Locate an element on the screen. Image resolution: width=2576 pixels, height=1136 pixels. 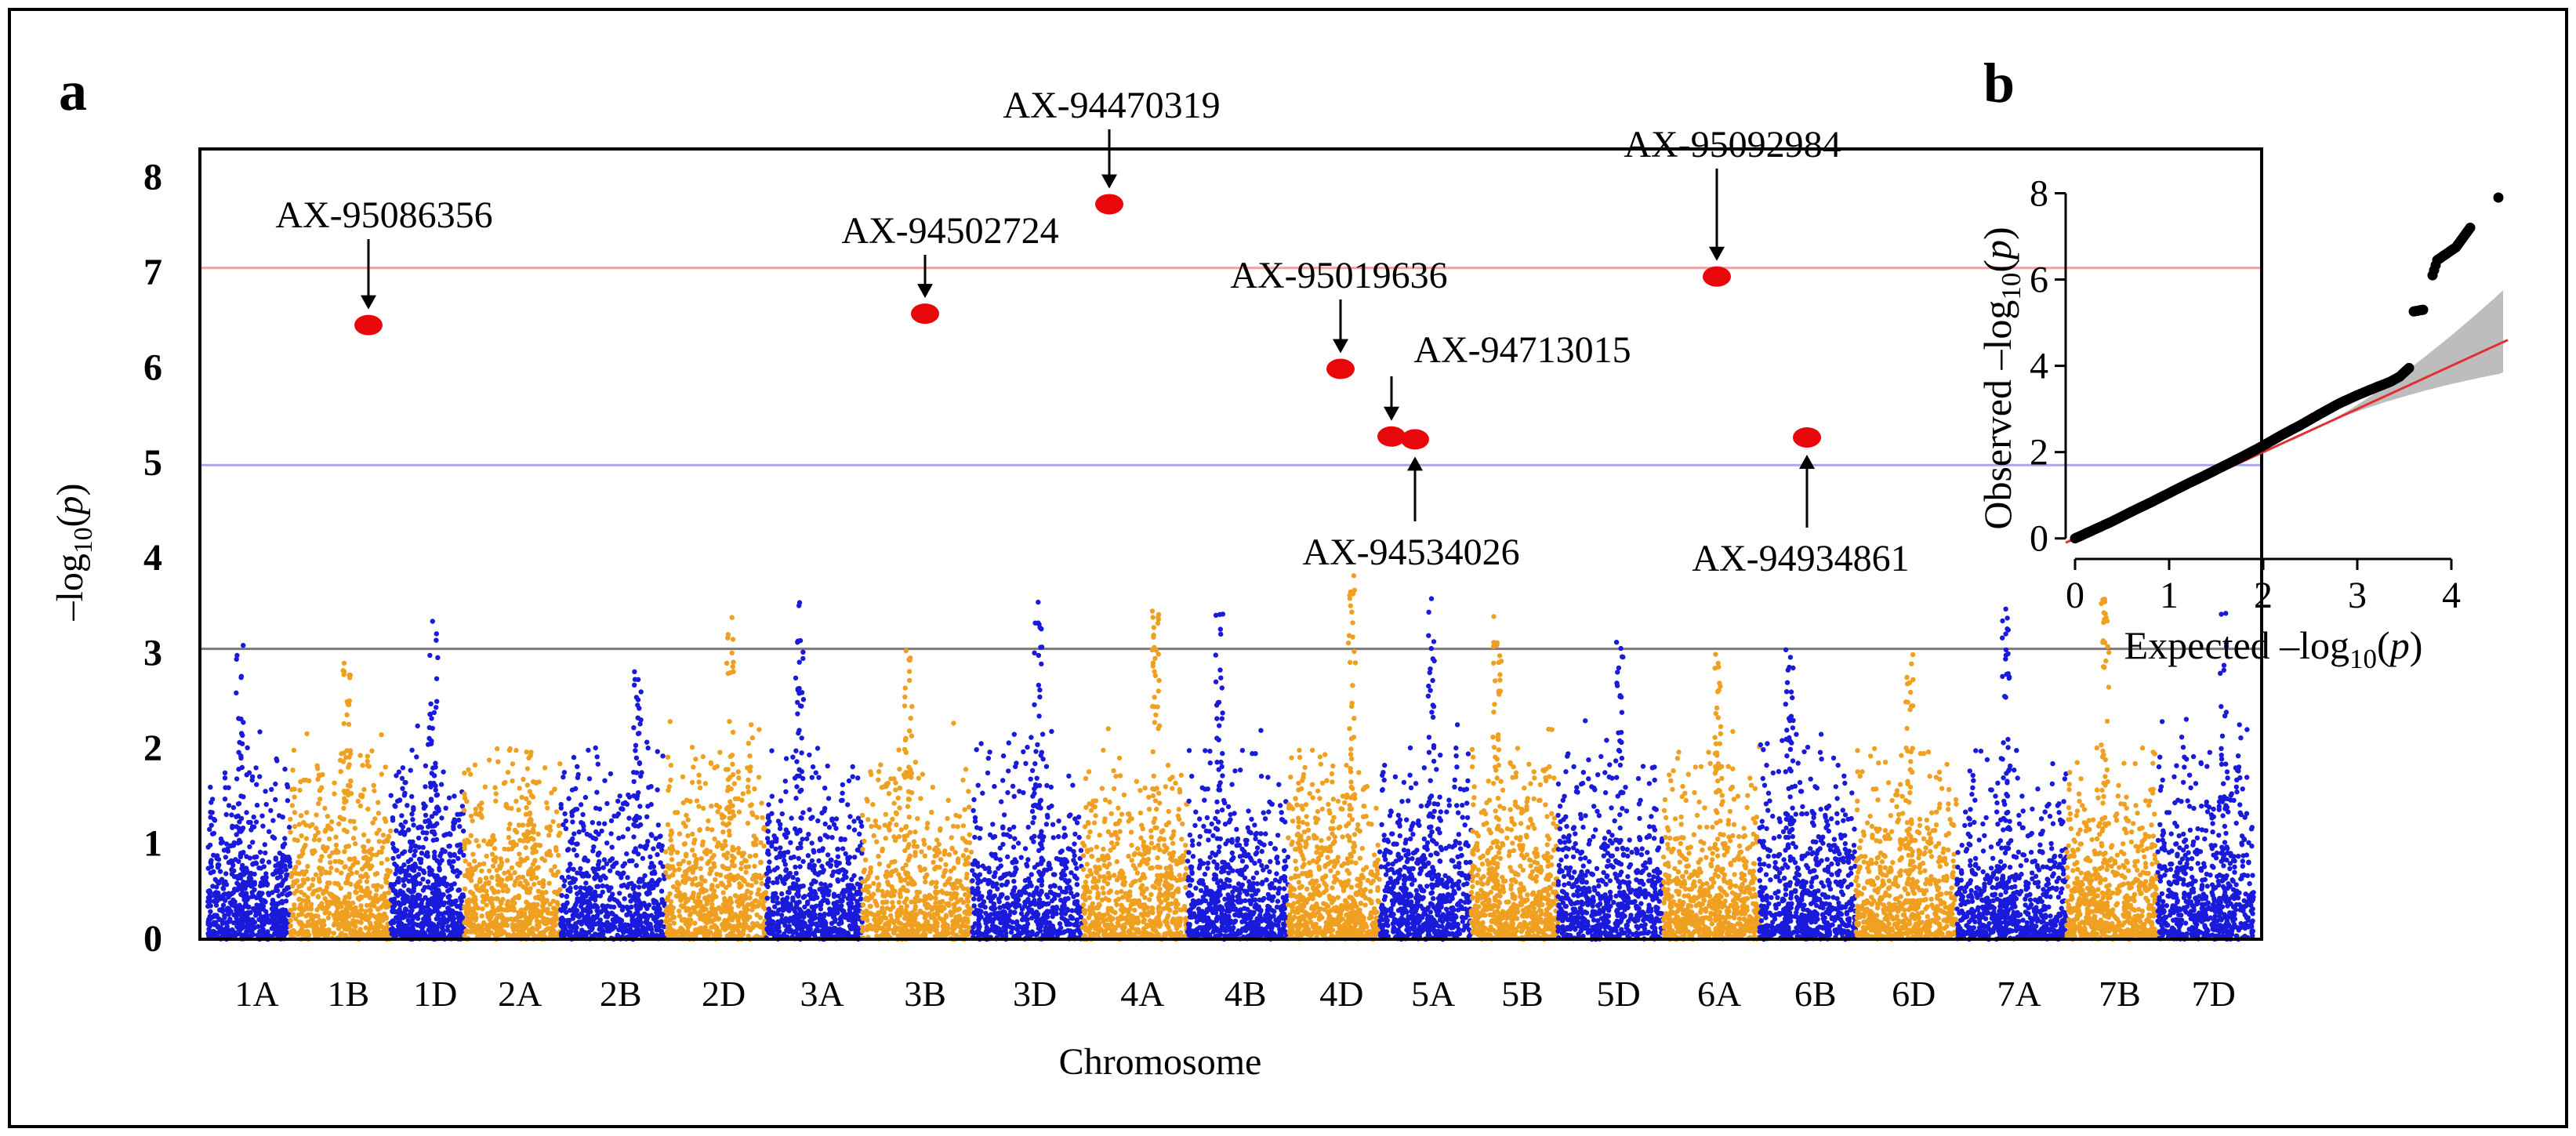
y-tick-label: 2 is located at coordinates (152, 749).